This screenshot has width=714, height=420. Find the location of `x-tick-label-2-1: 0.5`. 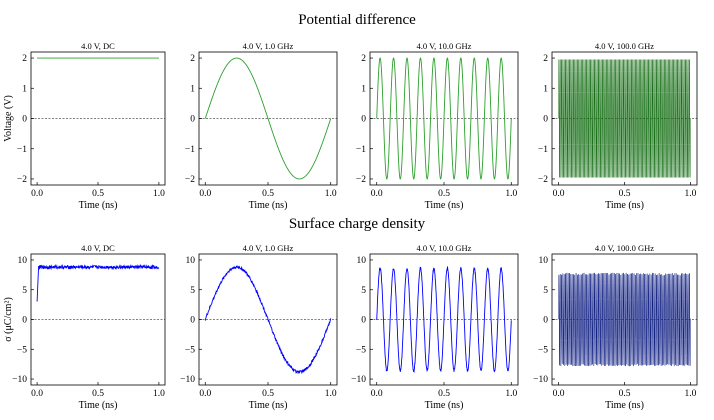

x-tick-label-2-1: 0.5 is located at coordinates (444, 194).